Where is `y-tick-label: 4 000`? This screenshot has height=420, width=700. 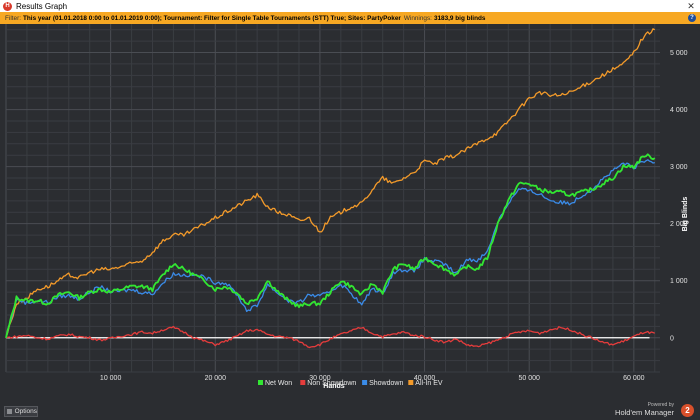
y-tick-label: 4 000 is located at coordinates (679, 110).